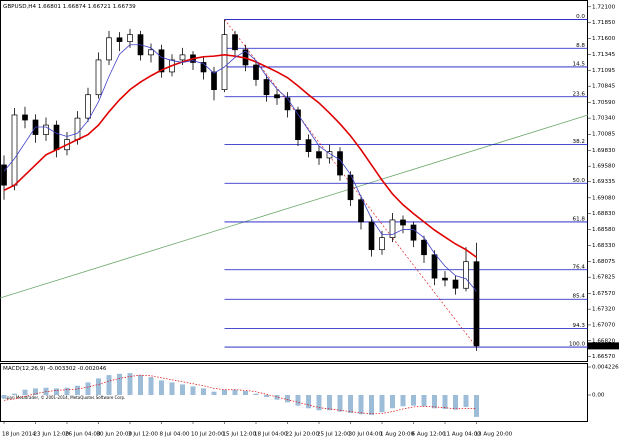 The height and width of the screenshot is (440, 620). What do you see at coordinates (604, 214) in the screenshot?
I see `y-tick-label: 1.68830` at bounding box center [604, 214].